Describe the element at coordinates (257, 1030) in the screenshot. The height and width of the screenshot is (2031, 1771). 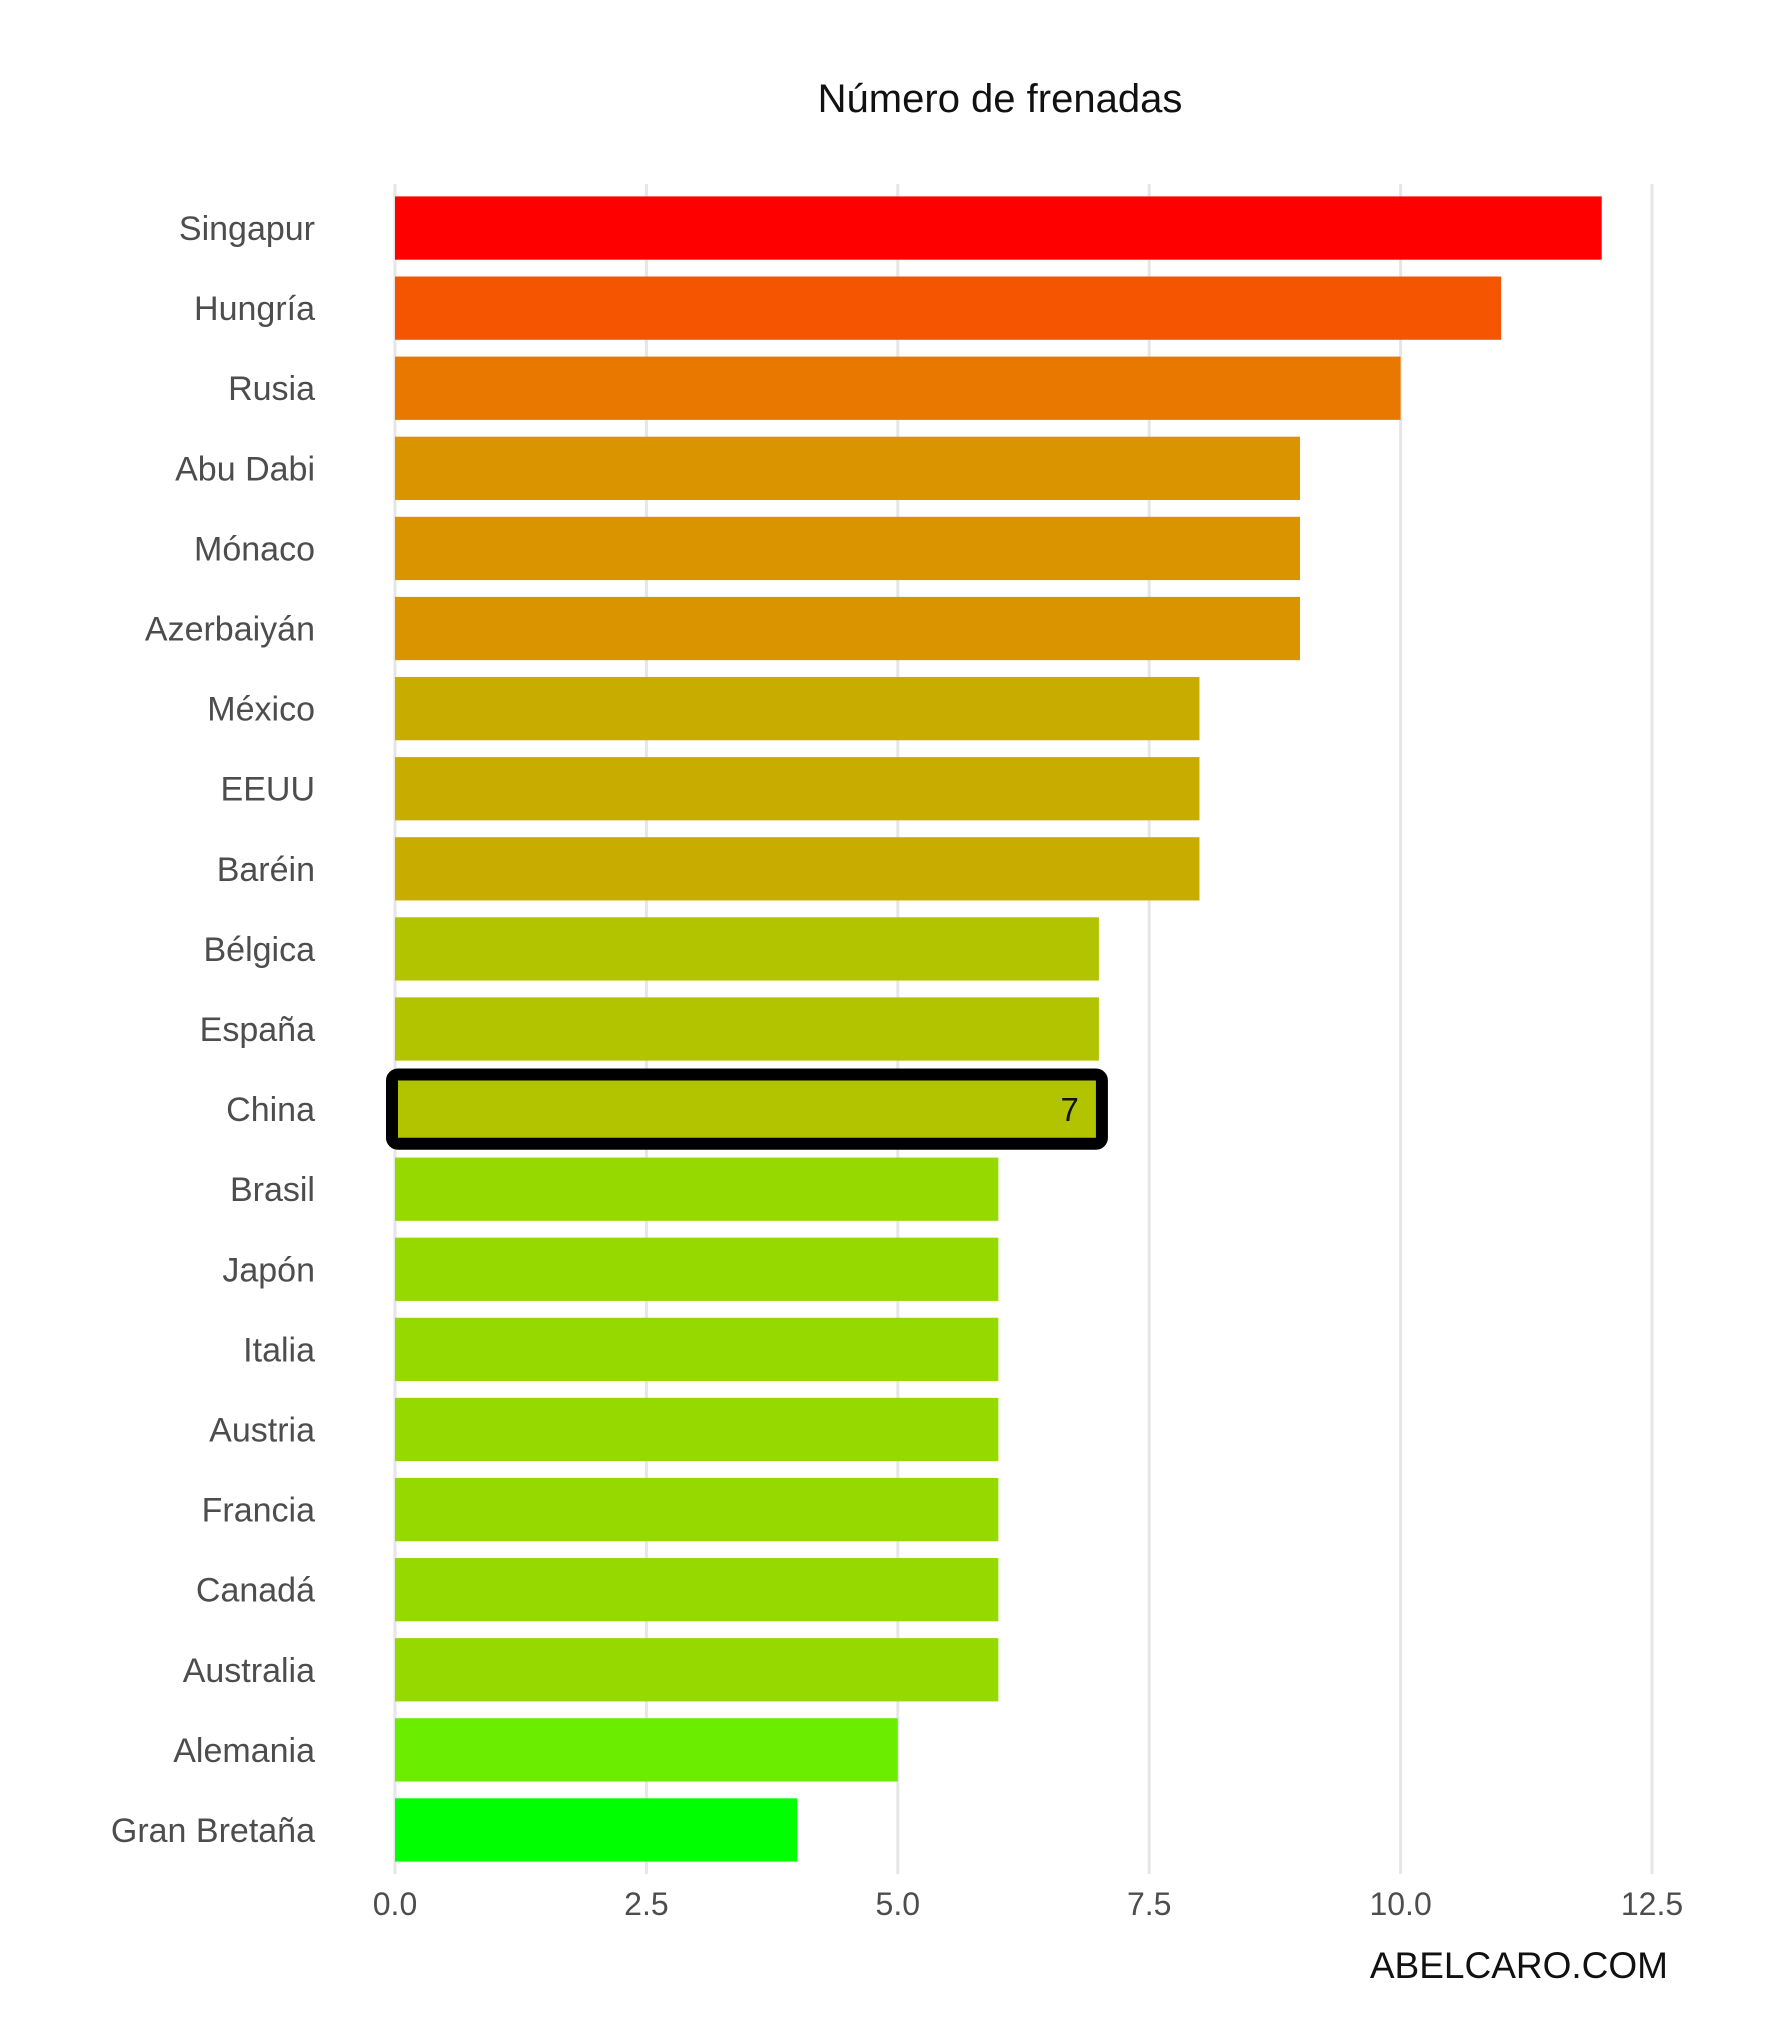
I see `category-label-10: España` at that location.